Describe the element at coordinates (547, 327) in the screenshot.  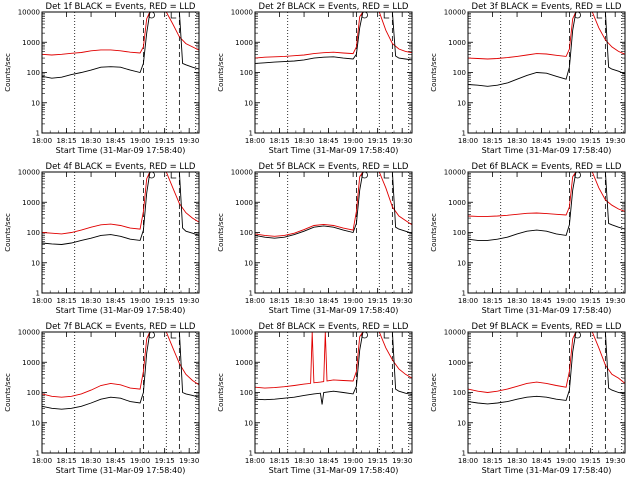
I see `panel-title: Det 9f BLACK = Events, RED = LLD` at that location.